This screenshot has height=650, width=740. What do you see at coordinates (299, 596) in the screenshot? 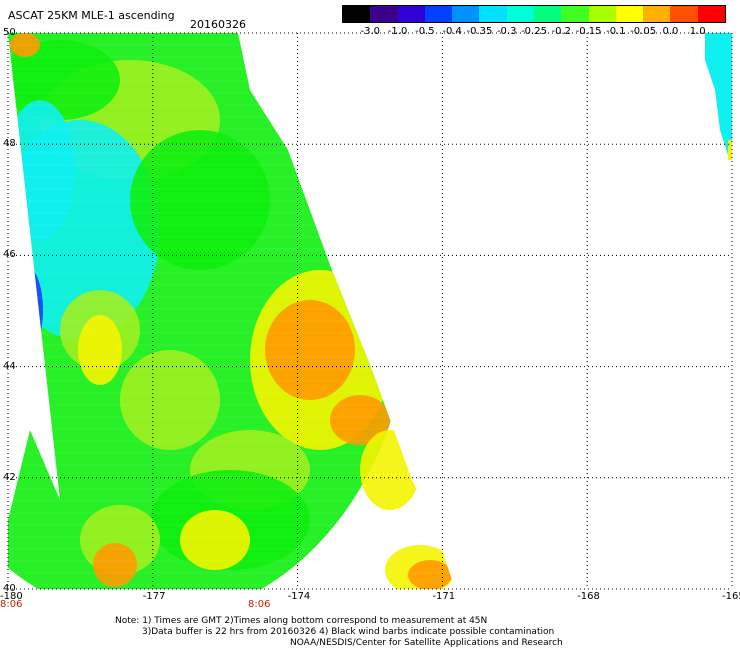
I see `x-tick-label: -174` at bounding box center [299, 596].